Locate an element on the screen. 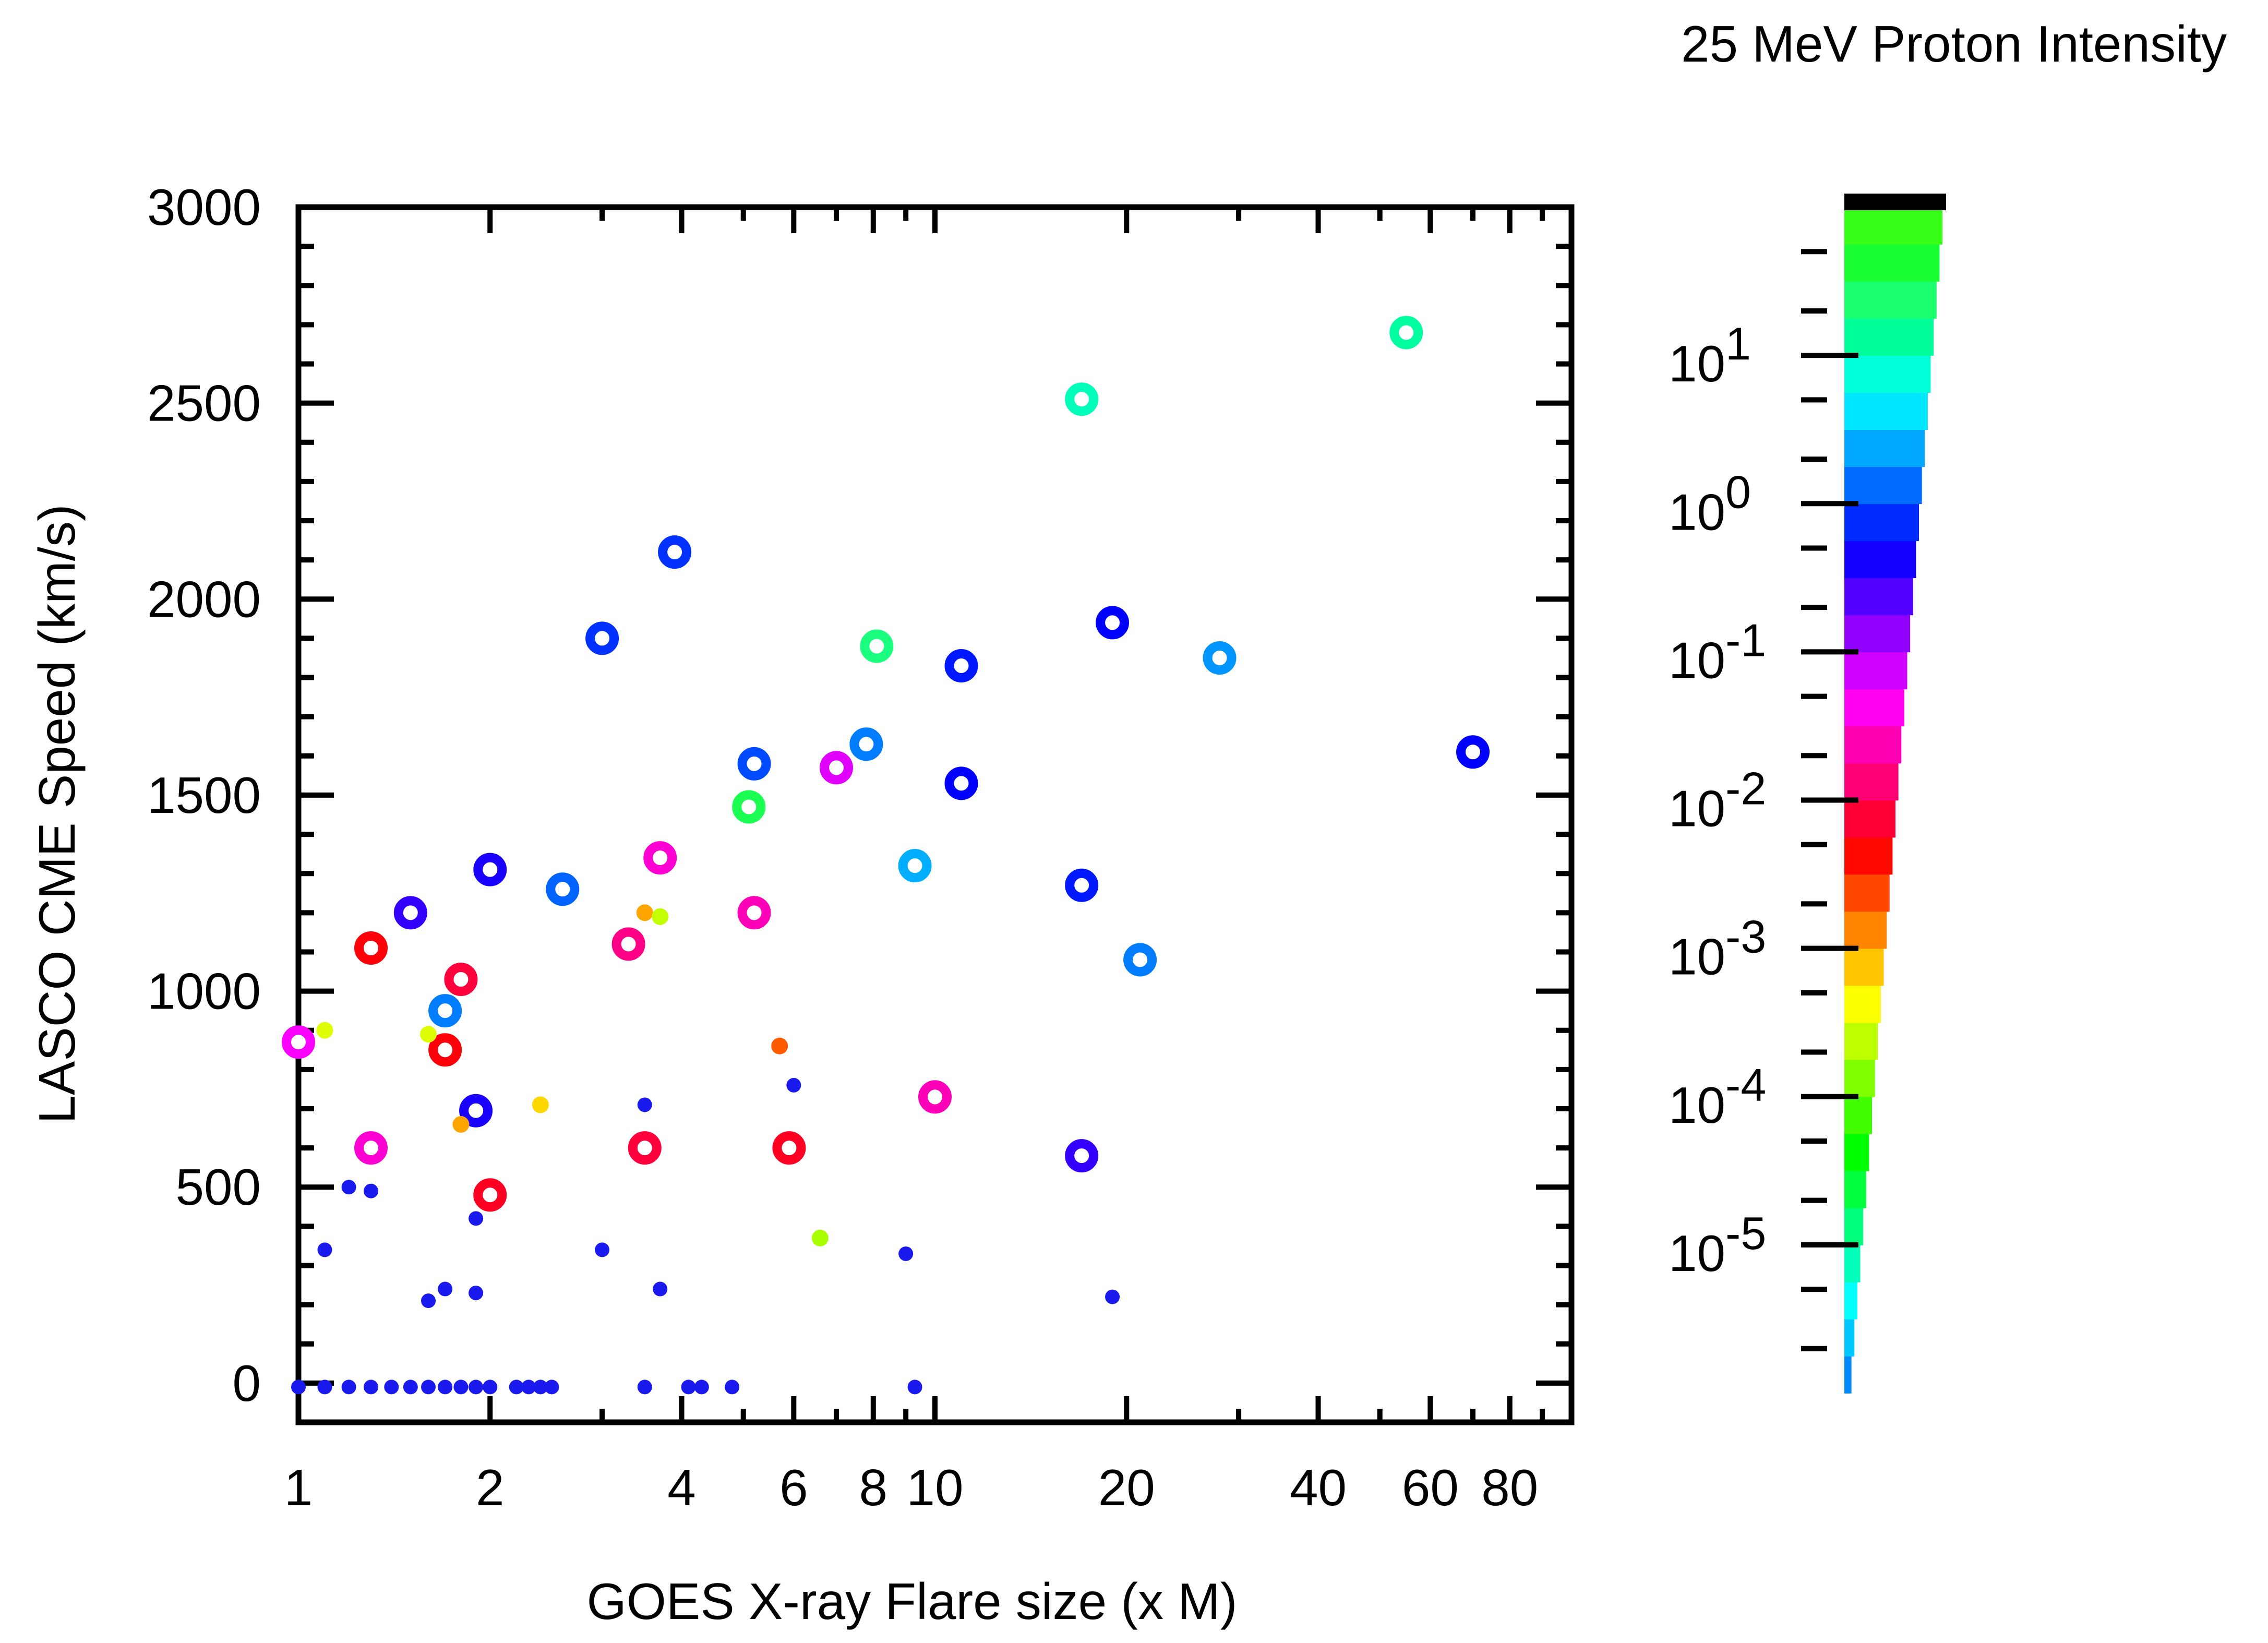 The image size is (2268, 1643). x-axis-tick-labels: 1 2 4 6 8 10 20 40 60 80 is located at coordinates (911, 1487).